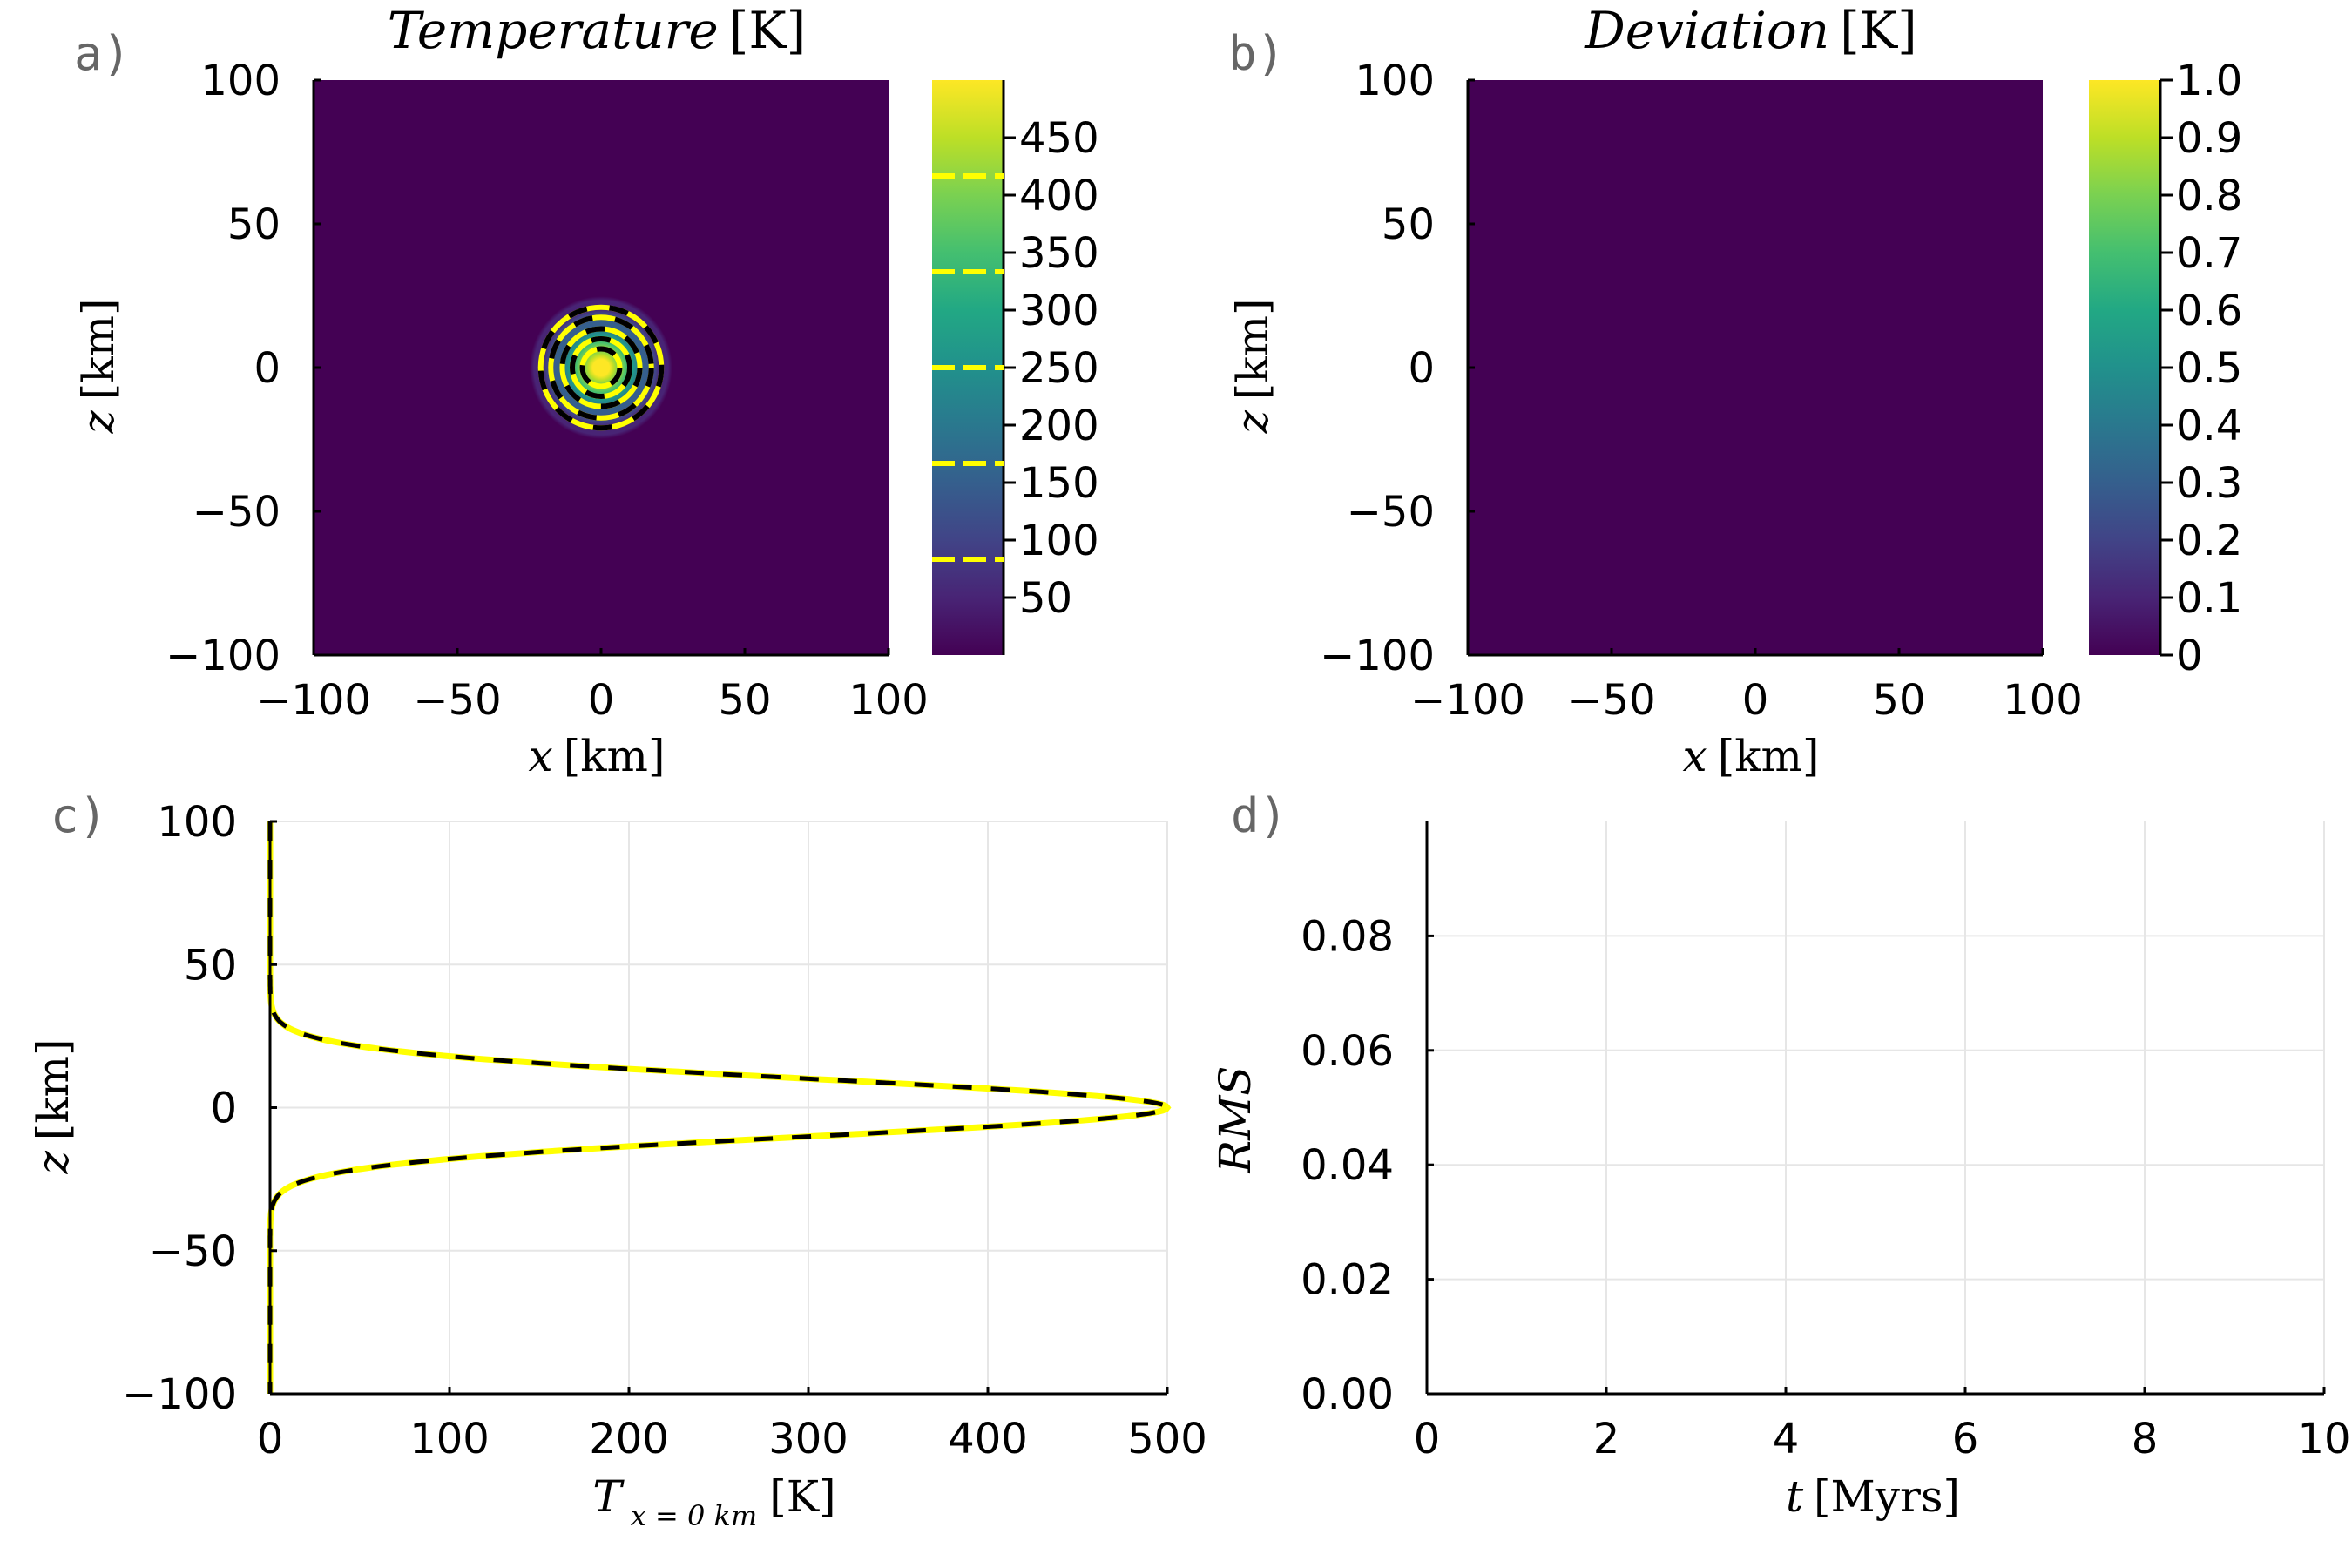 Image resolution: width=2352 pixels, height=1568 pixels. I want to click on x-tick-label: 400, so click(988, 1439).